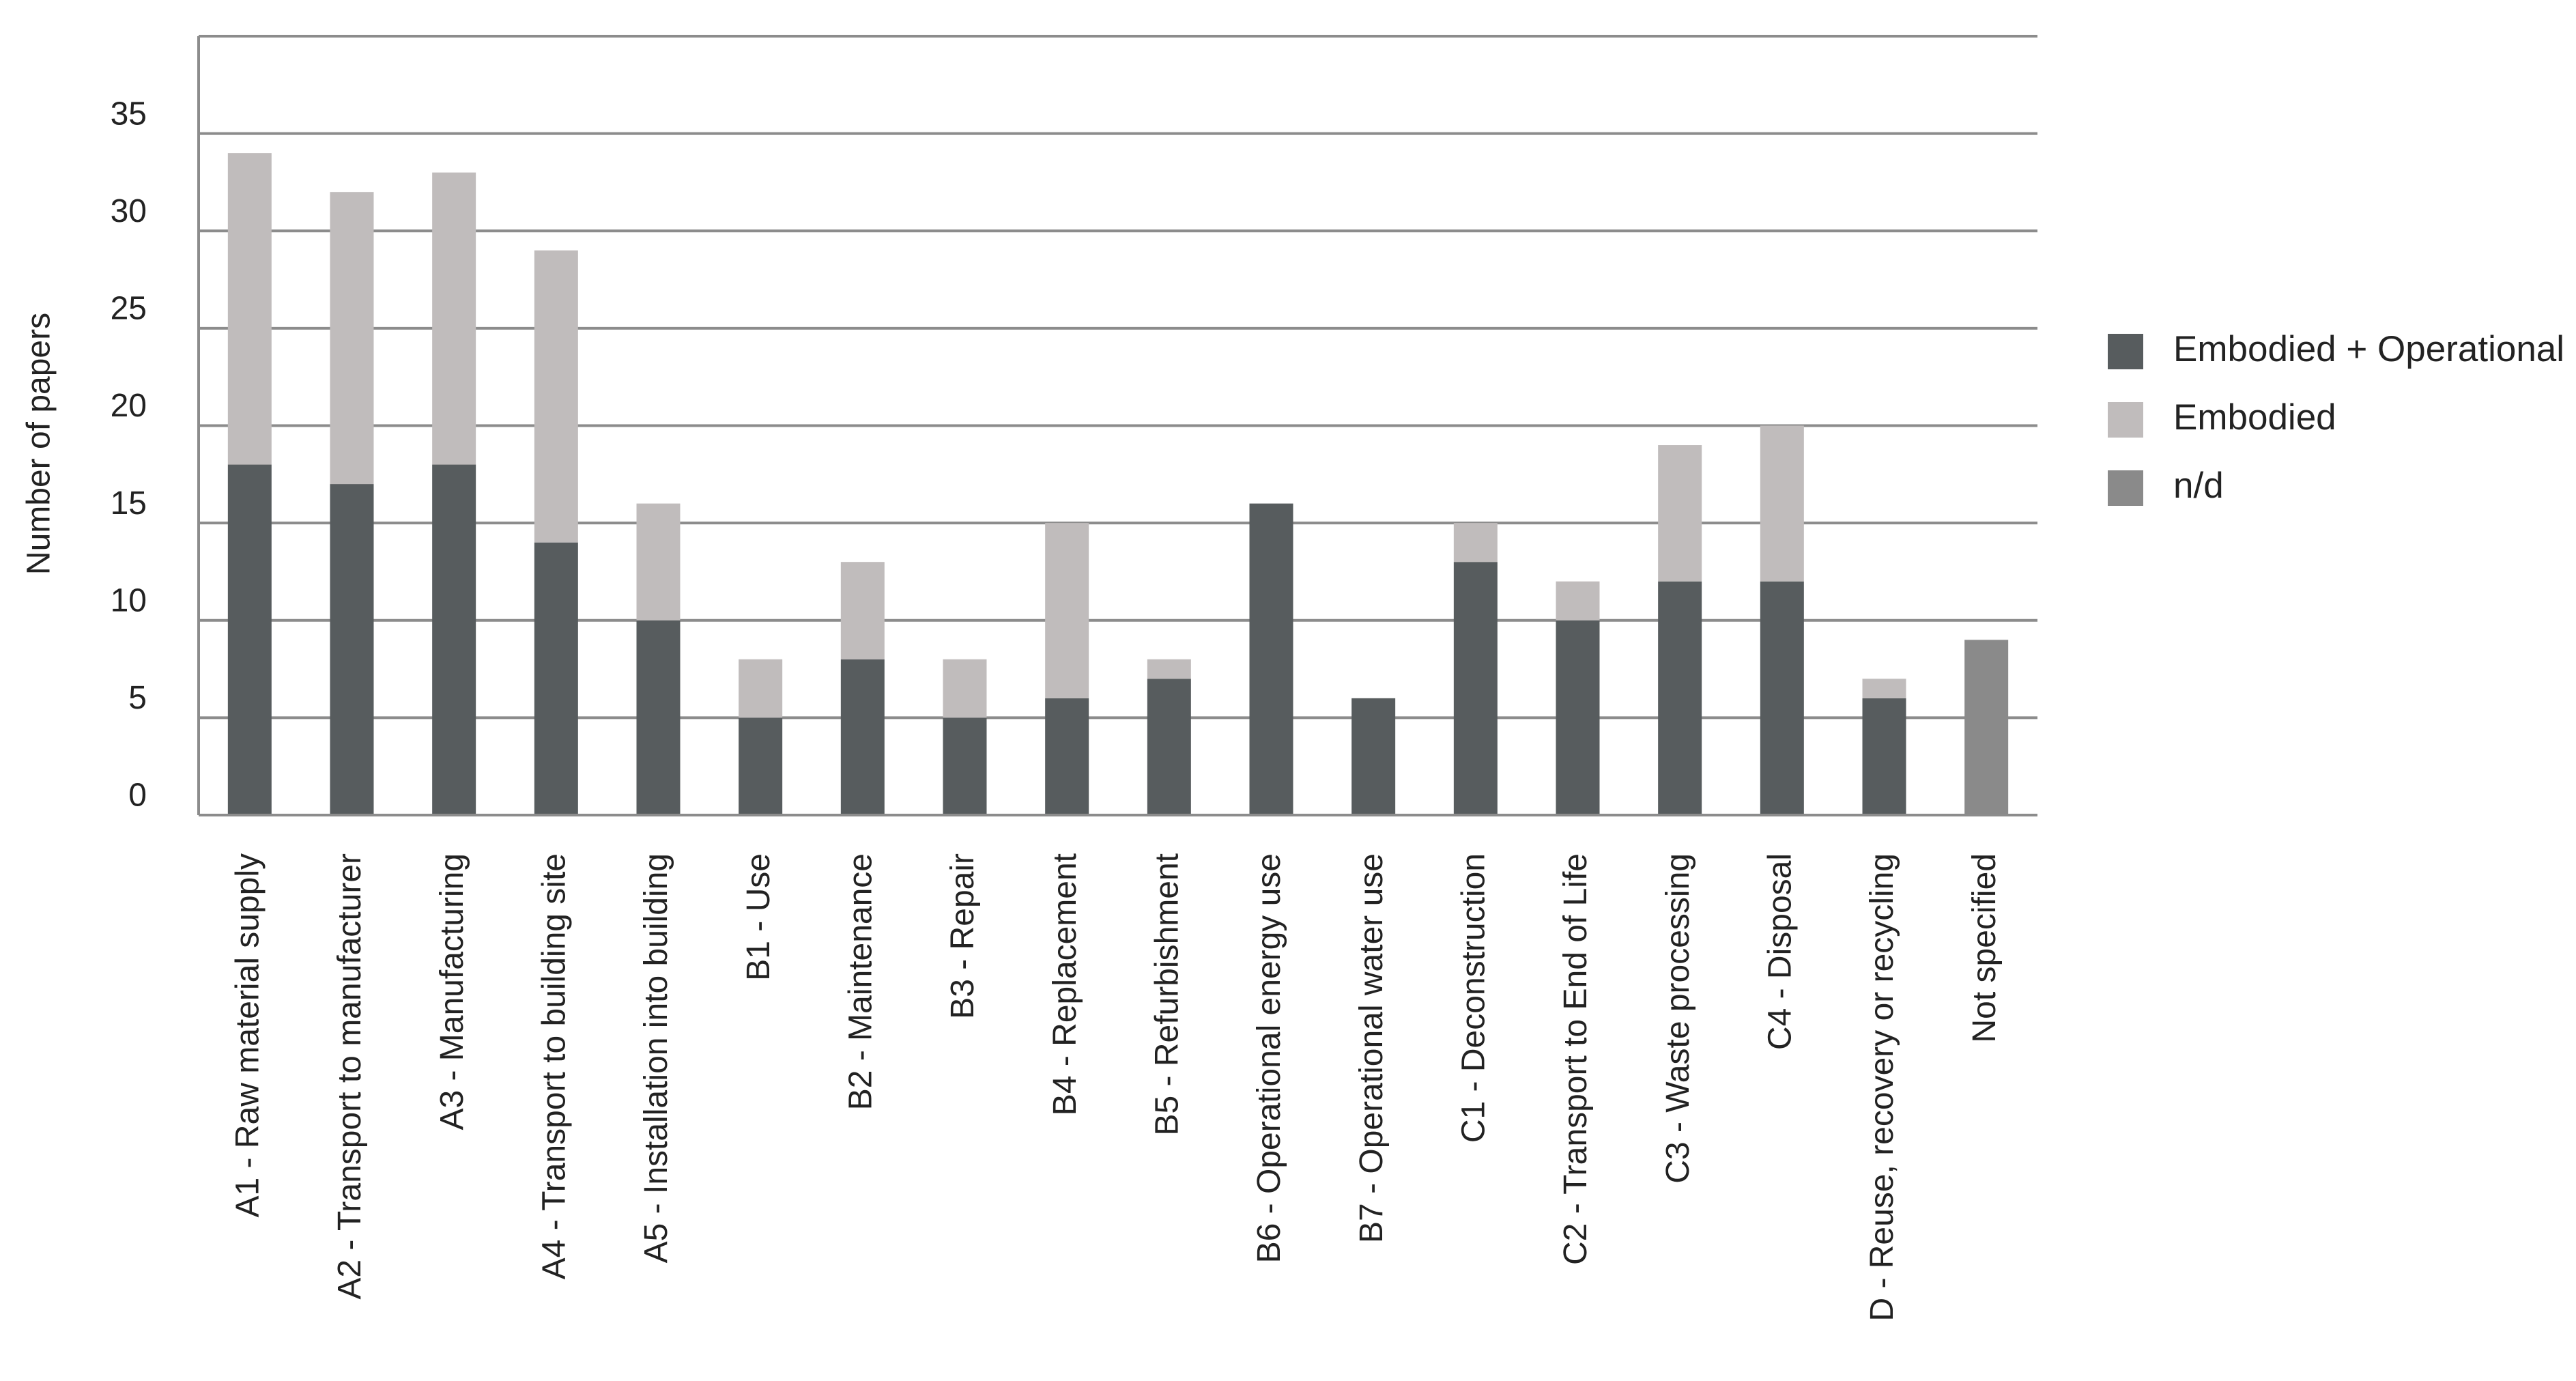 The width and height of the screenshot is (2576, 1381). I want to click on y-axis-title: Number of papers, so click(39, 444).